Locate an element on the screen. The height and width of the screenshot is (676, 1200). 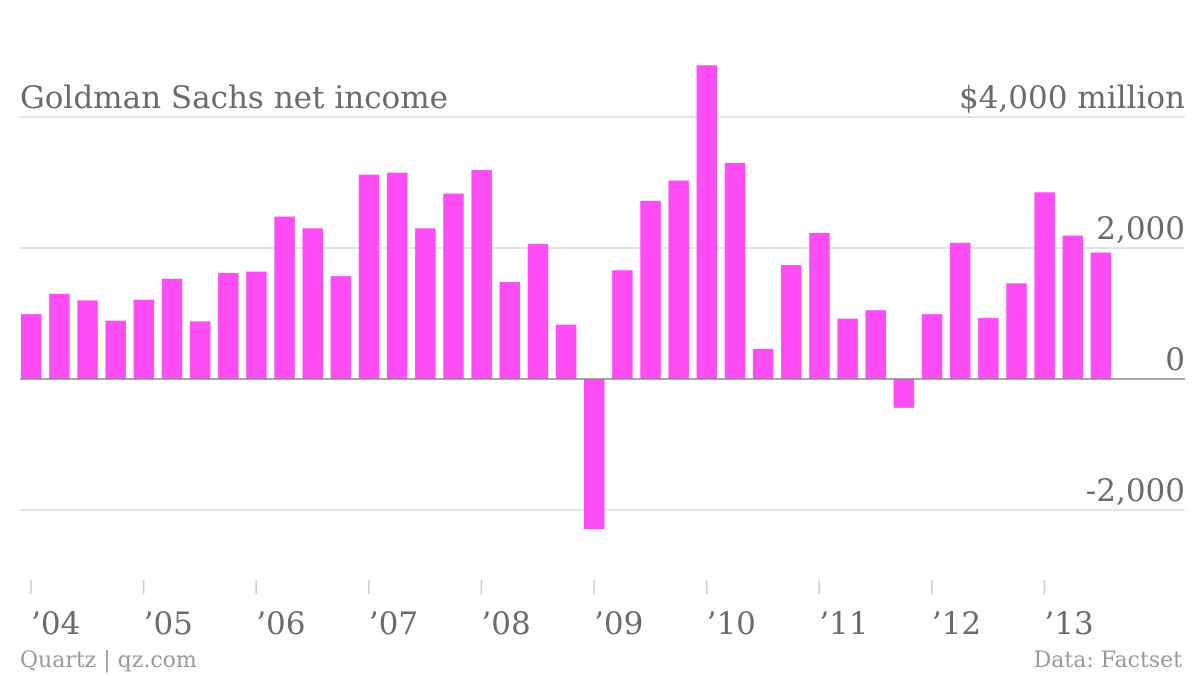
x-tick-label: ’09 is located at coordinates (618, 624).